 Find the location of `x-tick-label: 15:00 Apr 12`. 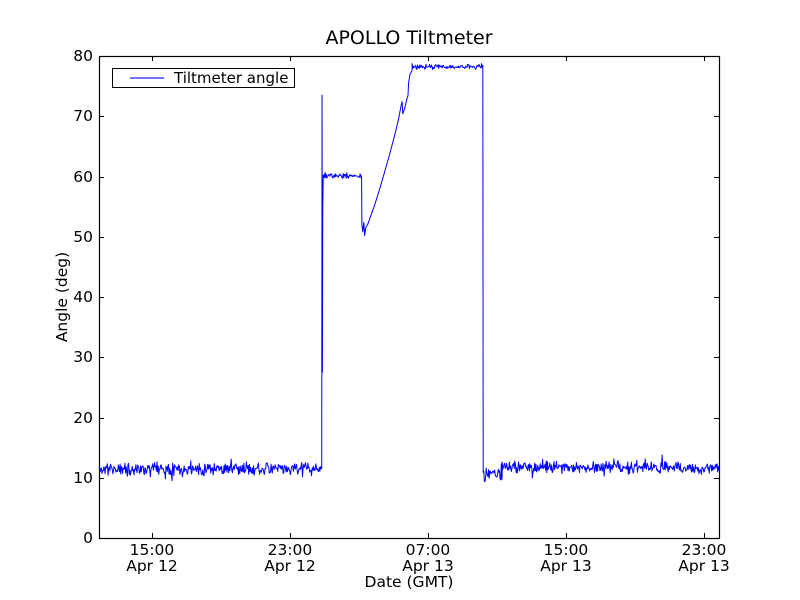

x-tick-label: 15:00 Apr 12 is located at coordinates (152, 558).